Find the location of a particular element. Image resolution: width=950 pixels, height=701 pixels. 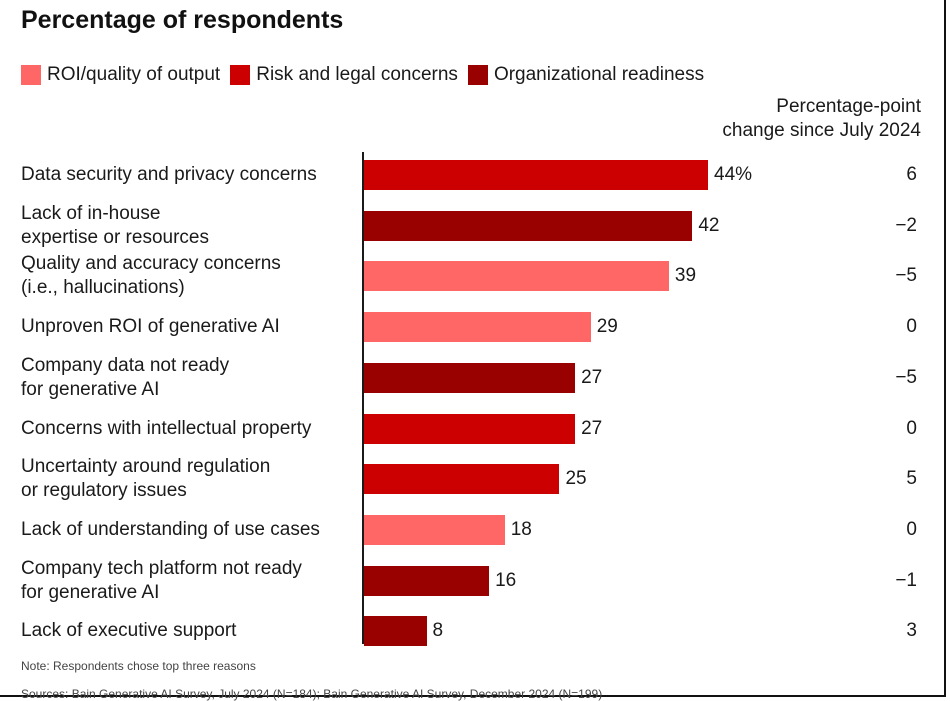

value-label-row-2: 42 is located at coordinates (709, 225).